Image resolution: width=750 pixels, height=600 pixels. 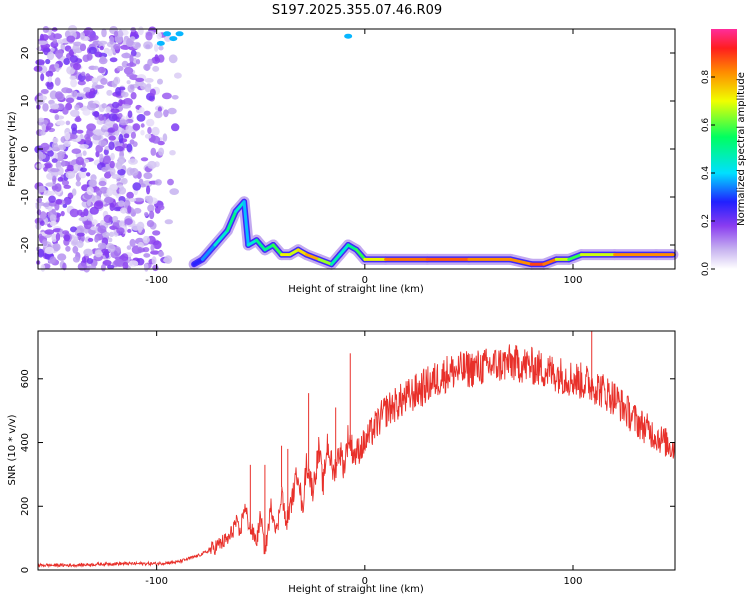 What do you see at coordinates (25, 378) in the screenshot?
I see `snr-y-tick-label: 600` at bounding box center [25, 378].